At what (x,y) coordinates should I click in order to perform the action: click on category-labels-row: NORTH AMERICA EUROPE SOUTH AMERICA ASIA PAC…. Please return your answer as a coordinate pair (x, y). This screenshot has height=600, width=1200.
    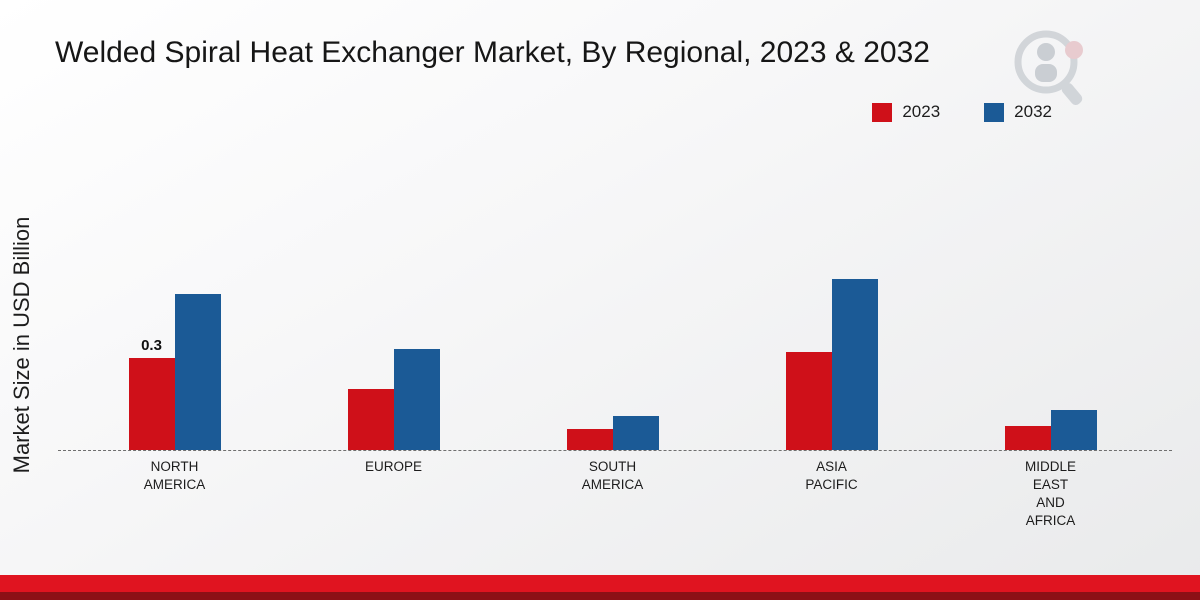
    Looking at the image, I should click on (612, 494).